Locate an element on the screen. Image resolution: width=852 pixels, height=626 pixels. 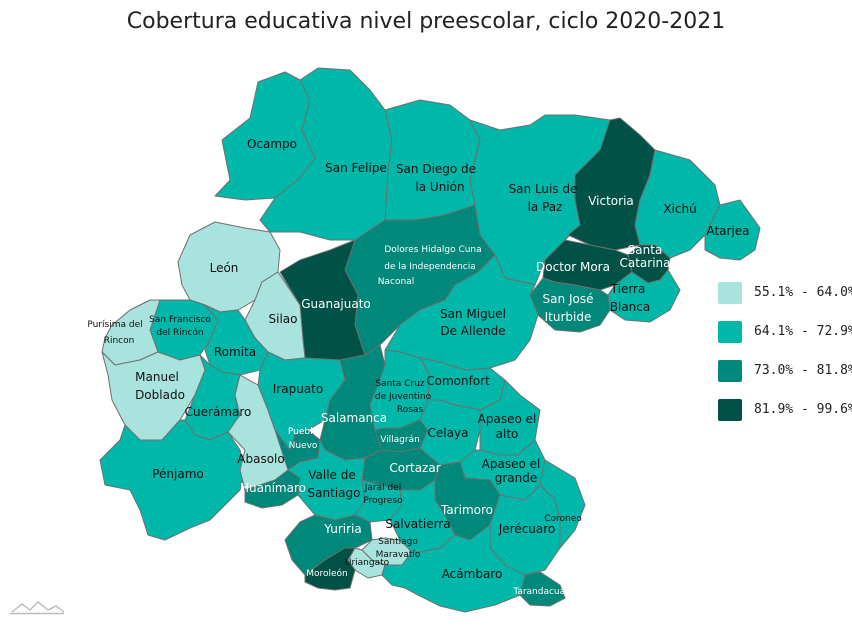
region-label-penjamo: Pénjamo is located at coordinates (178, 474).